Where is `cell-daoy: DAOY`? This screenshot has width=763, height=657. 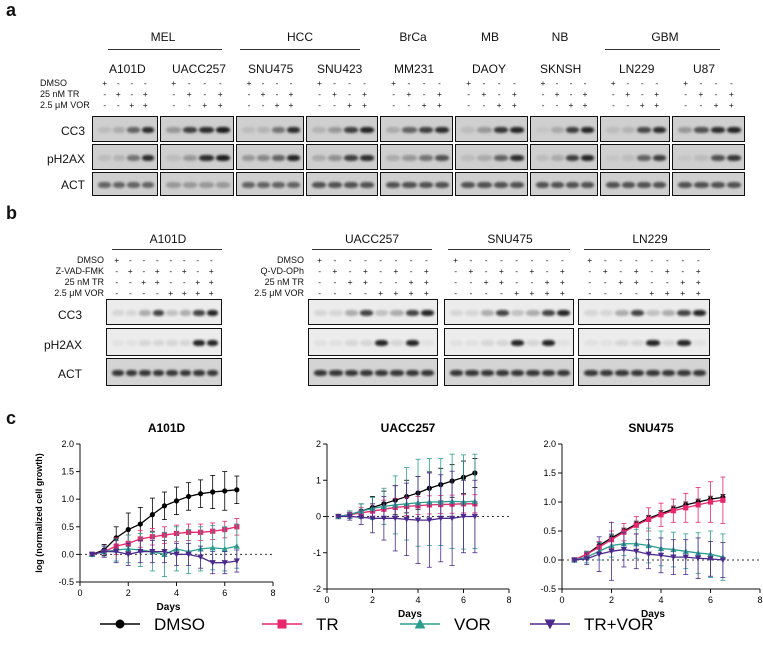
cell-daoy: DAOY is located at coordinates (489, 69).